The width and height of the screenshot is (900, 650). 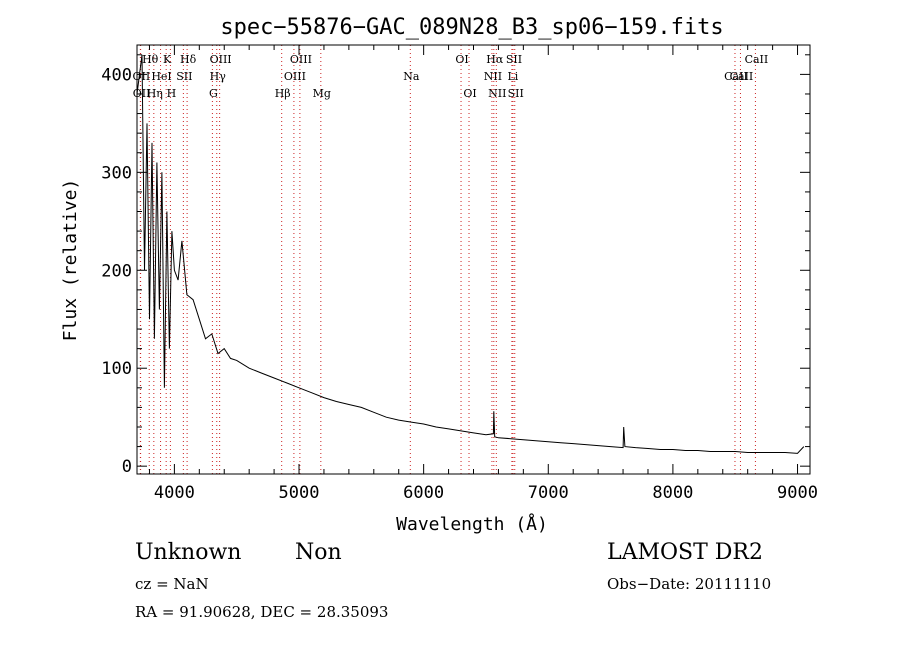 I want to click on y-tick-label: 400, so click(x=116, y=75).